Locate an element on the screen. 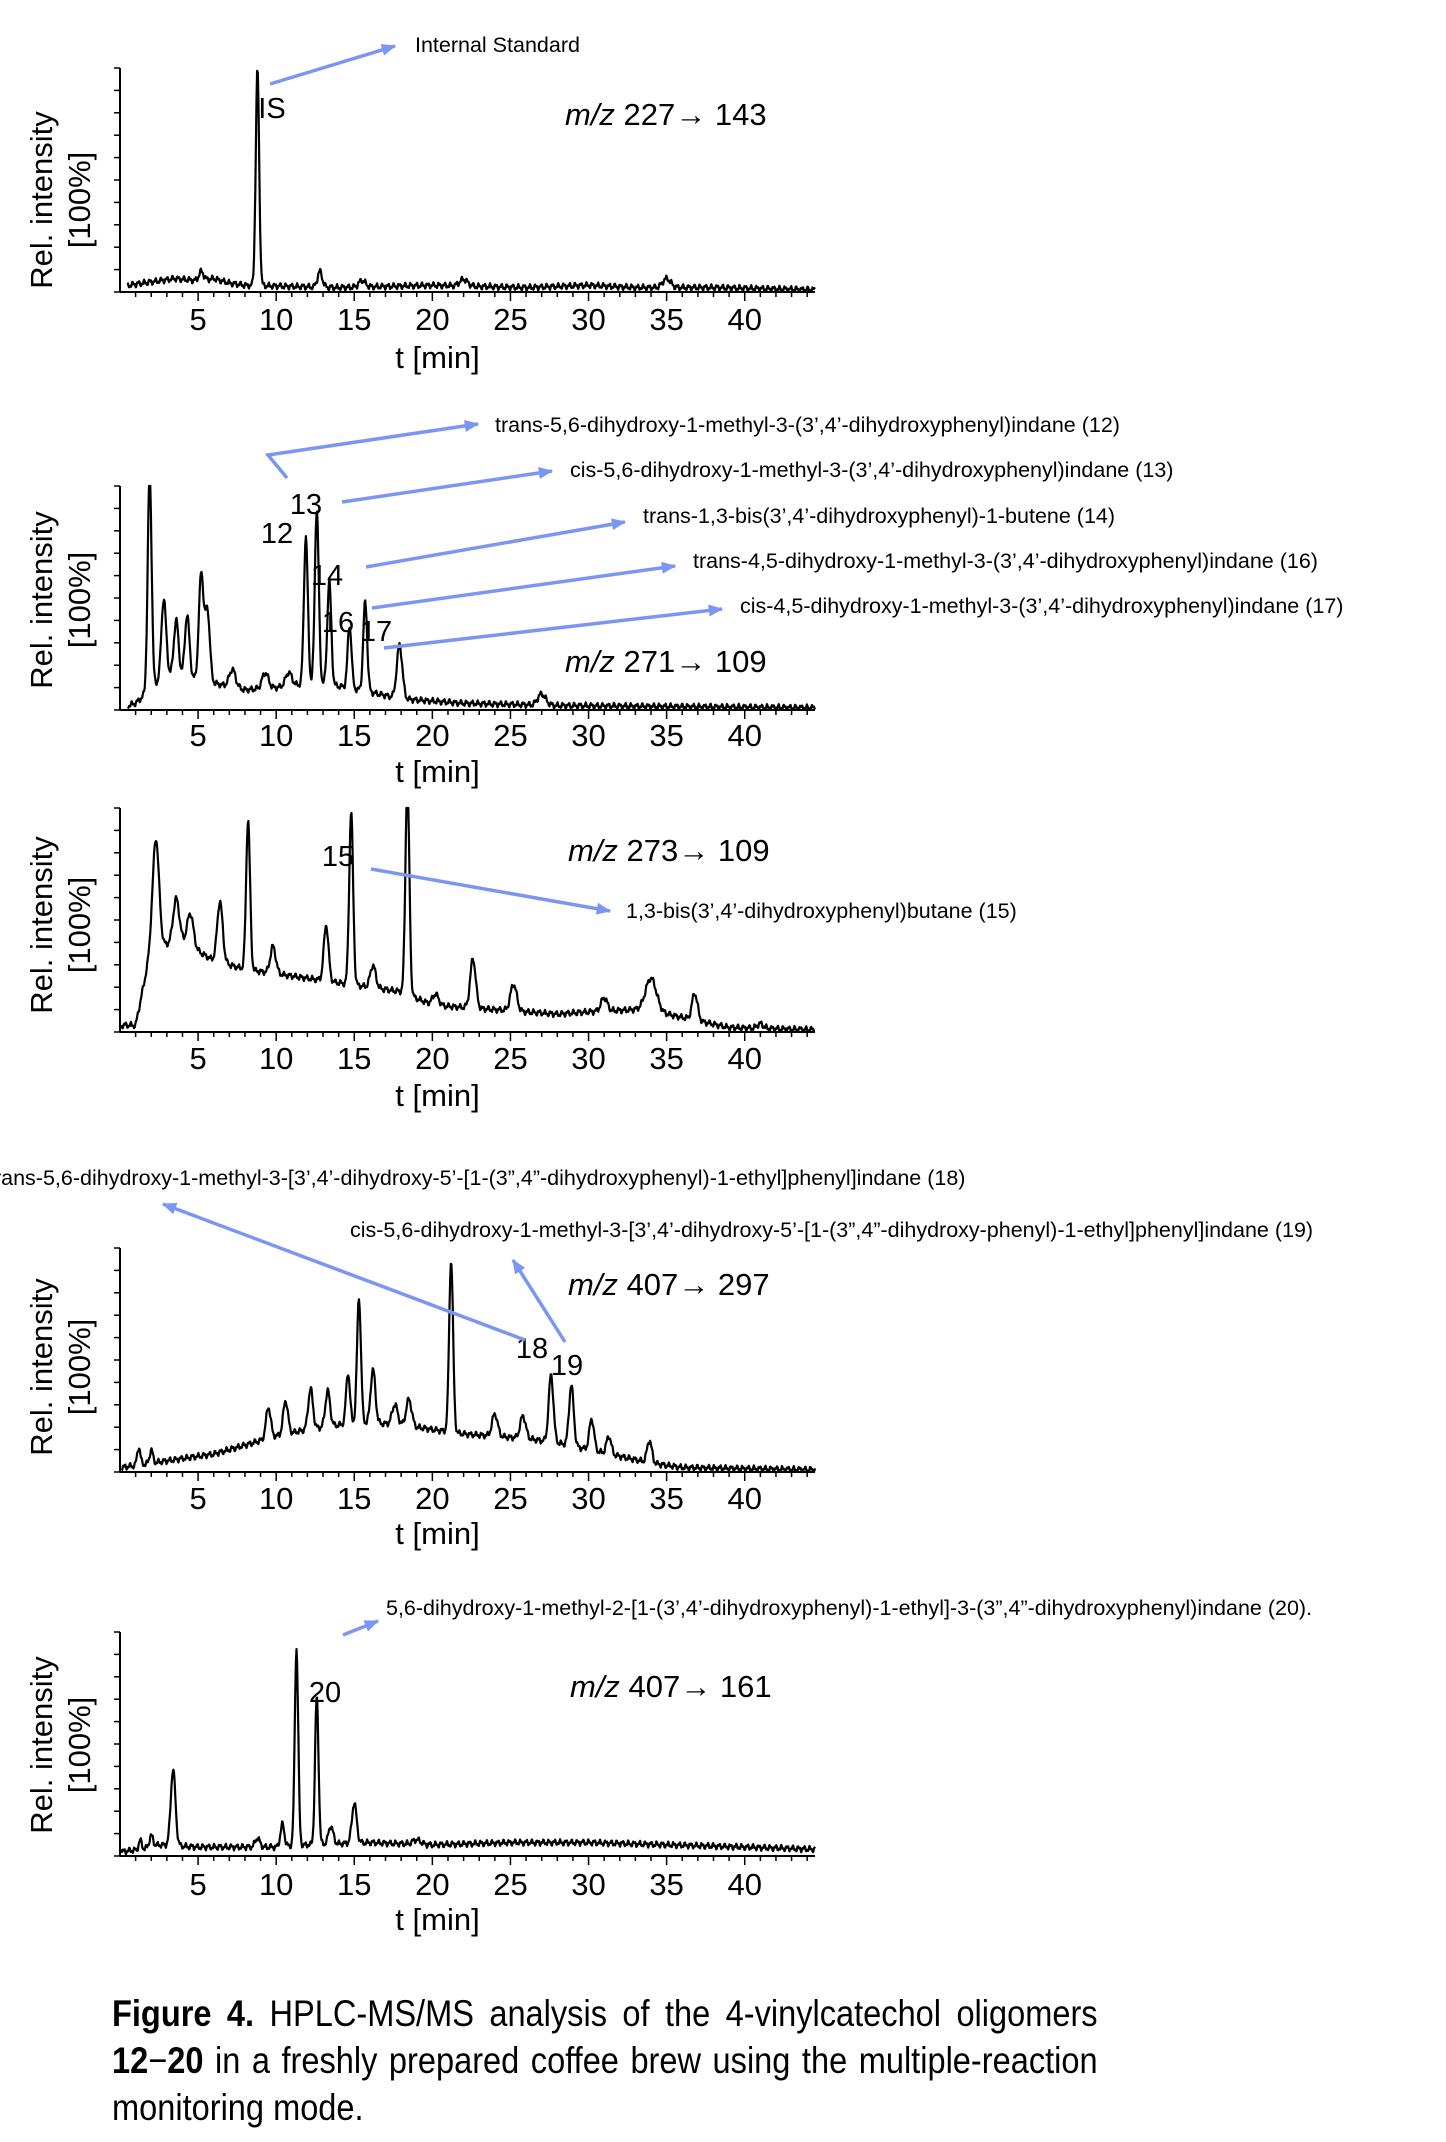 Image resolution: width=1446 pixels, height=2142 pixels. transition-label: m/z 407→ 297 is located at coordinates (669, 1284).